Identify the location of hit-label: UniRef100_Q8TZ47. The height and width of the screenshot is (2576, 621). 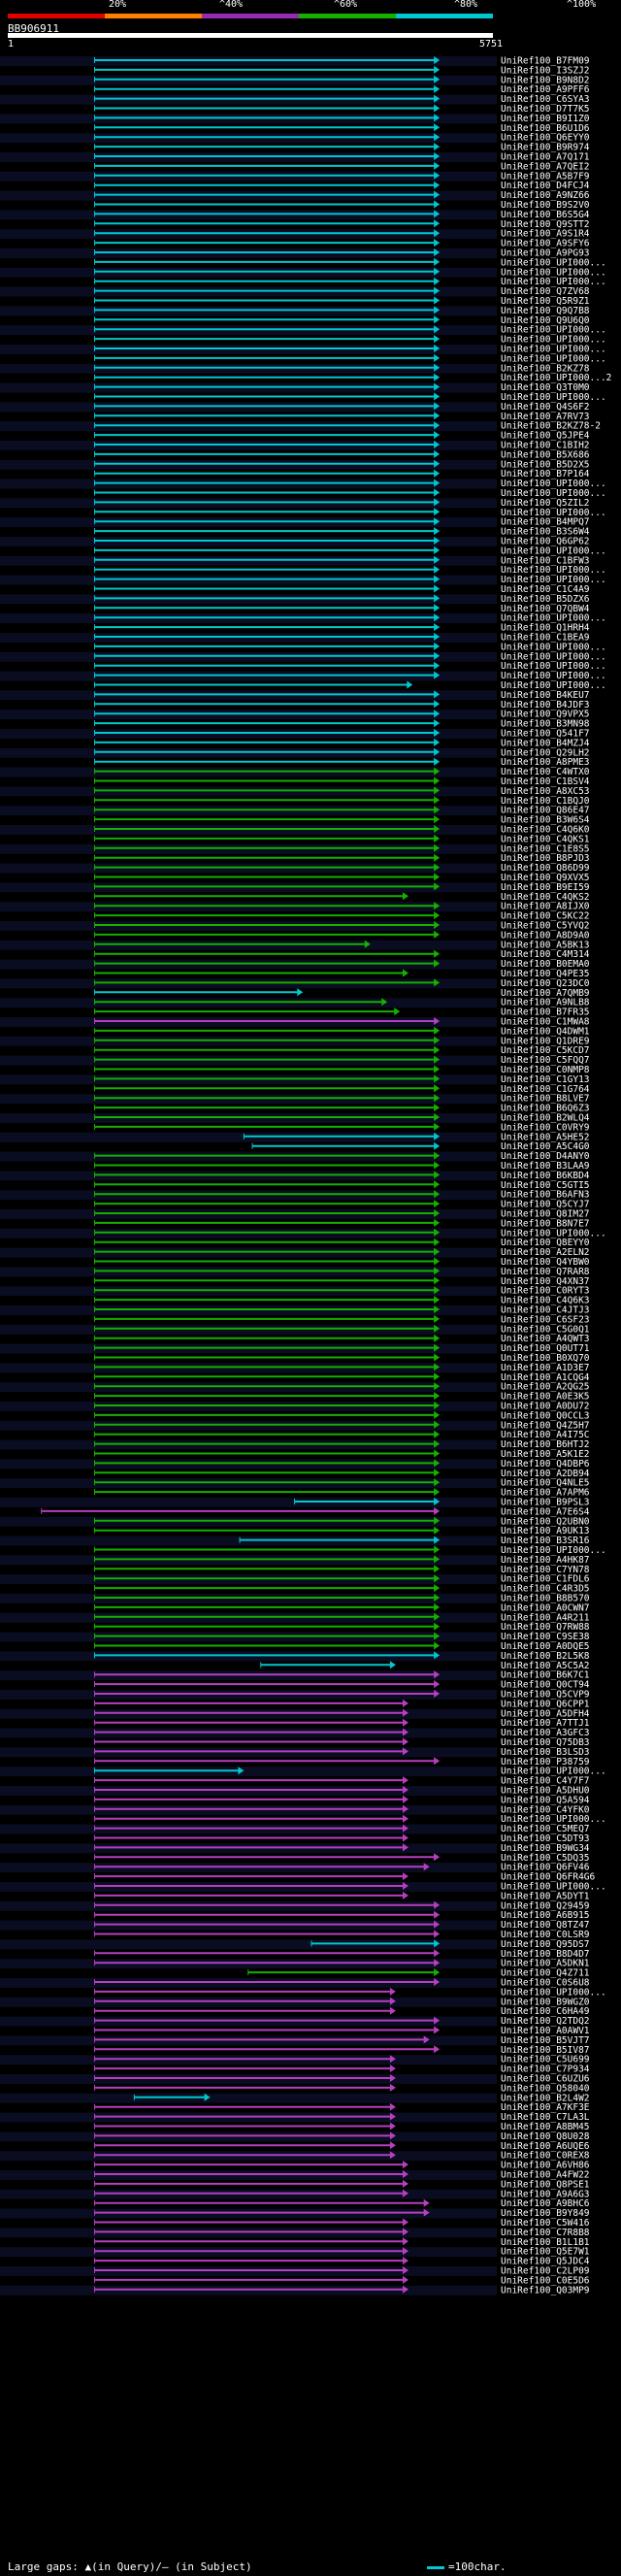
(545, 1925).